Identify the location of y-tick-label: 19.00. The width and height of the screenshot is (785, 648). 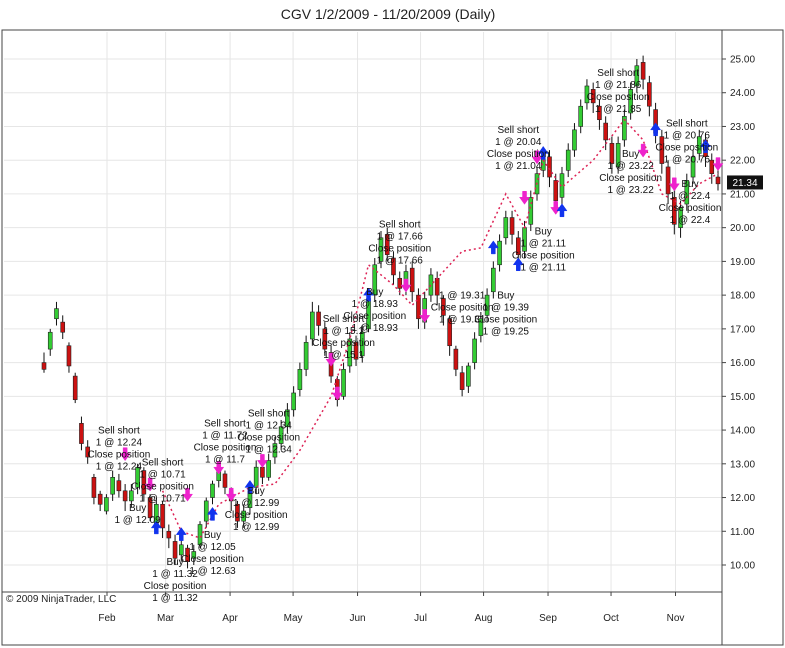
(742, 262).